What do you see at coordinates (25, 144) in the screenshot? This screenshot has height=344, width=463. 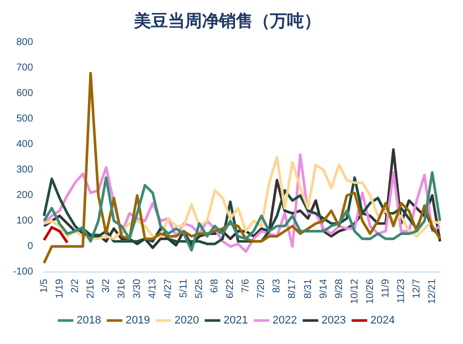 I see `y-tick-label: 400` at bounding box center [25, 144].